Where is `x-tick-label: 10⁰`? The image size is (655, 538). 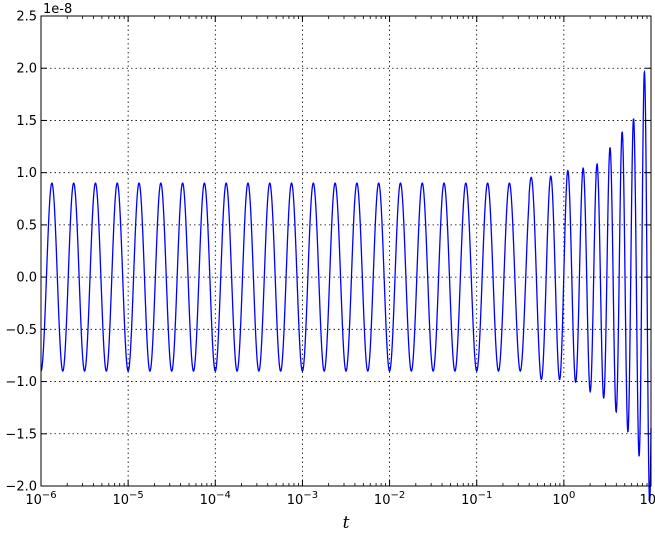
x-tick-label: 10⁰ is located at coordinates (563, 499).